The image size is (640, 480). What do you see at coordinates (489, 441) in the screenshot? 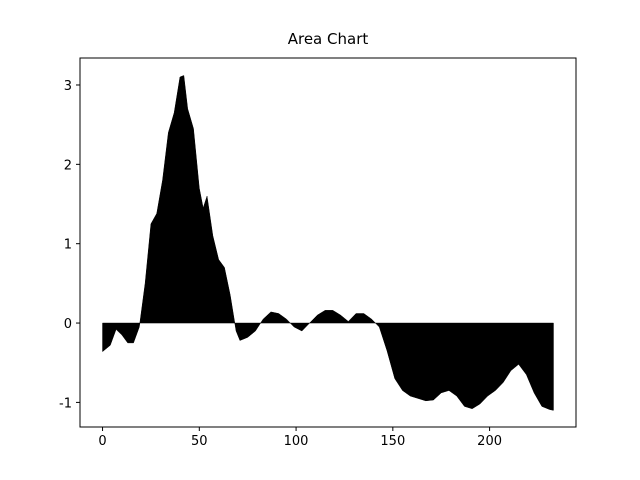
I see `x-tick-label: 200` at bounding box center [489, 441].